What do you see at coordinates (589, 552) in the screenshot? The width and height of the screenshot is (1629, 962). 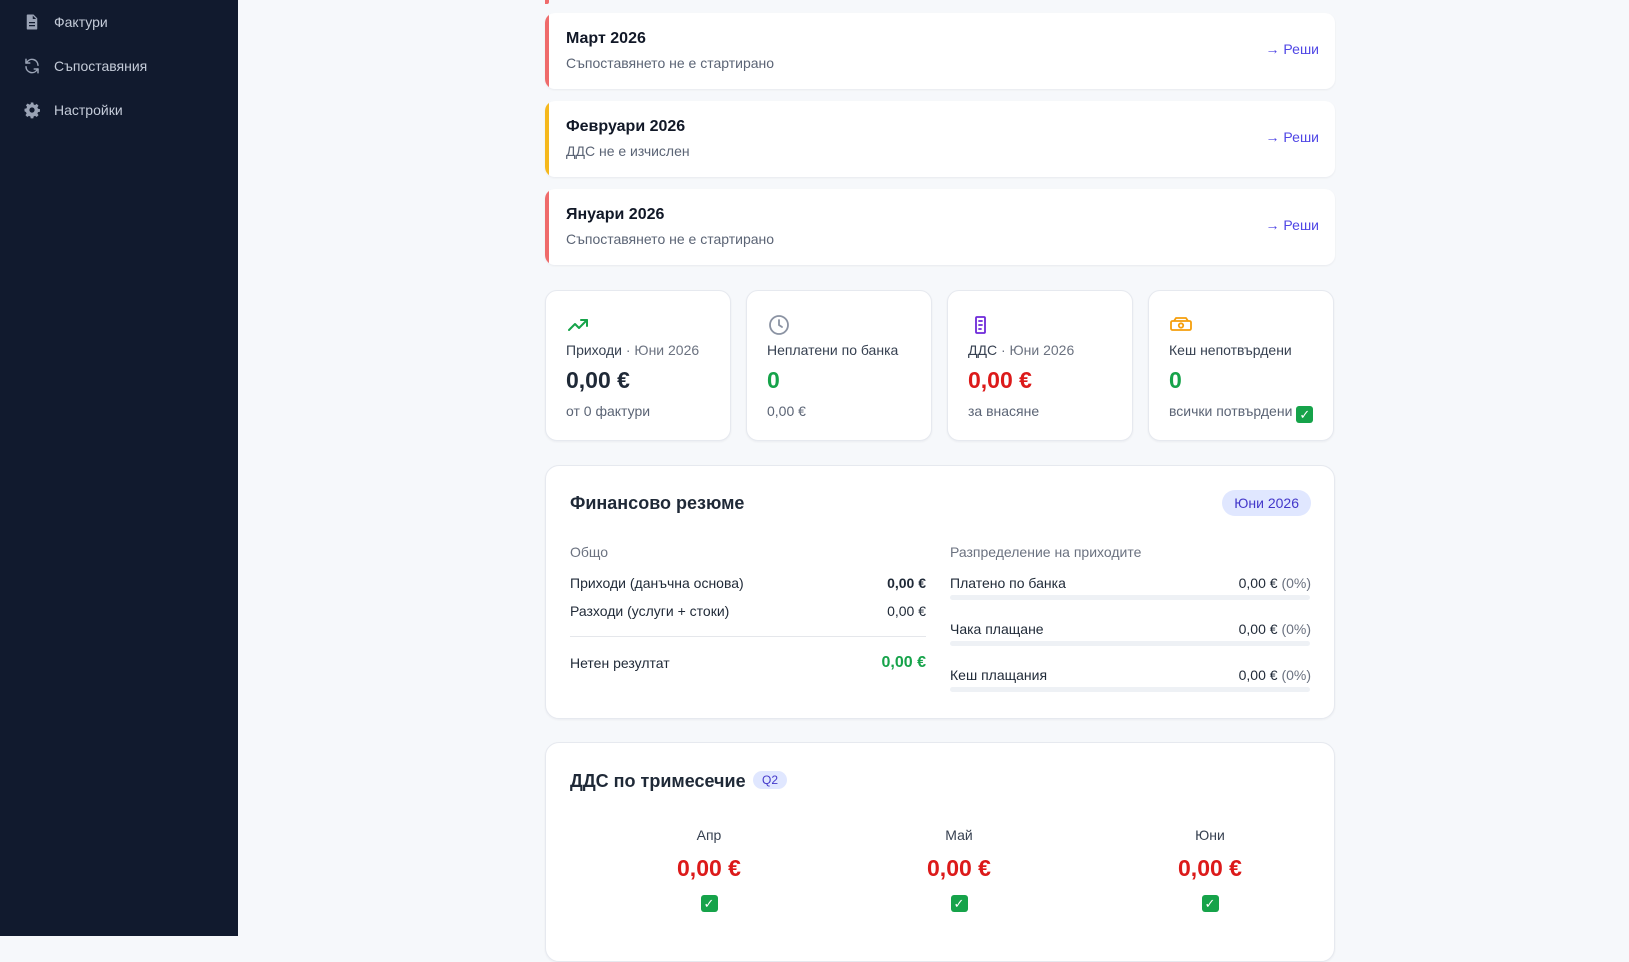 I see `total-section-label: Общо` at bounding box center [589, 552].